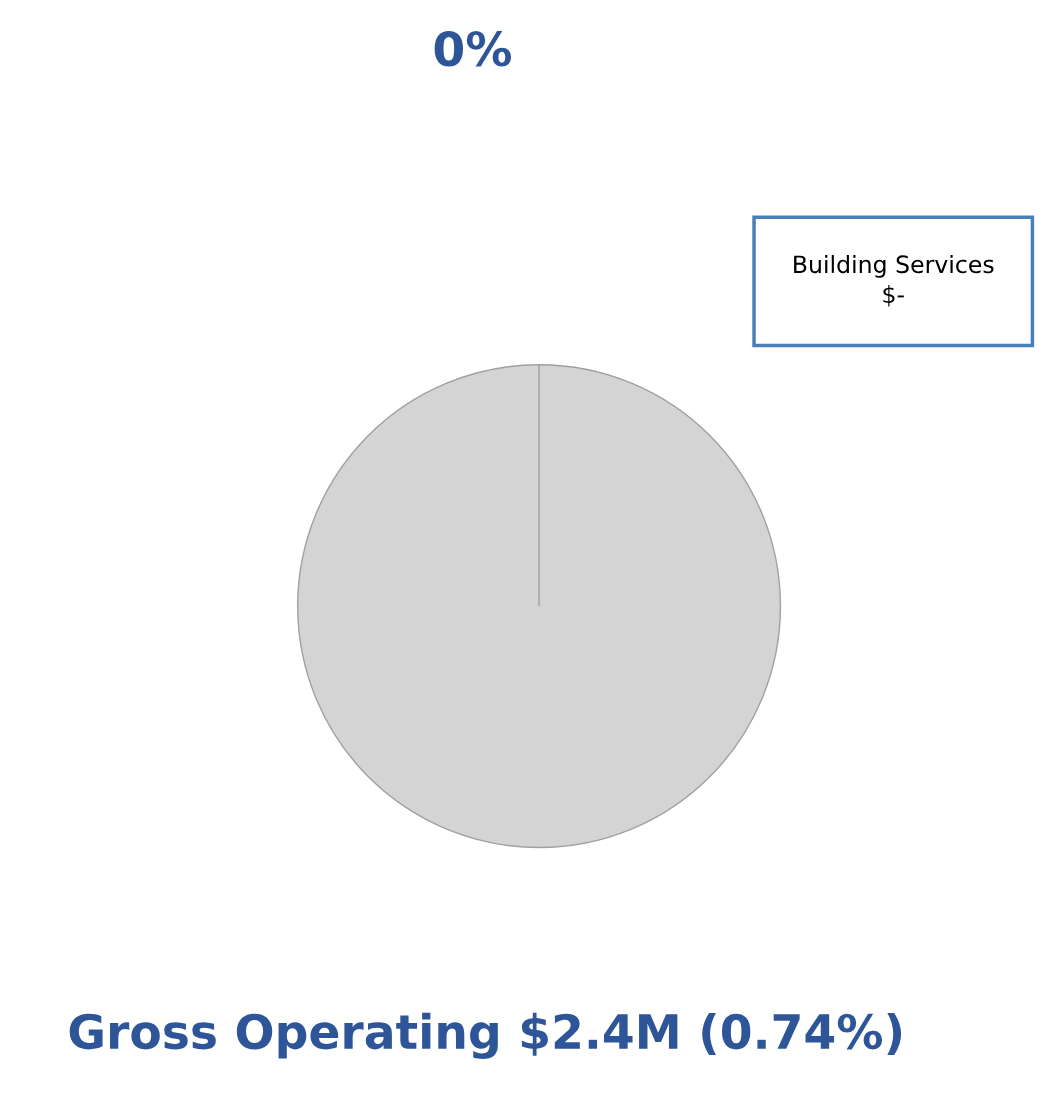 Image resolution: width=1057 pixels, height=1102 pixels. I want to click on text: Gross Operating $2.4M (0.74%), so click(485, 1035).